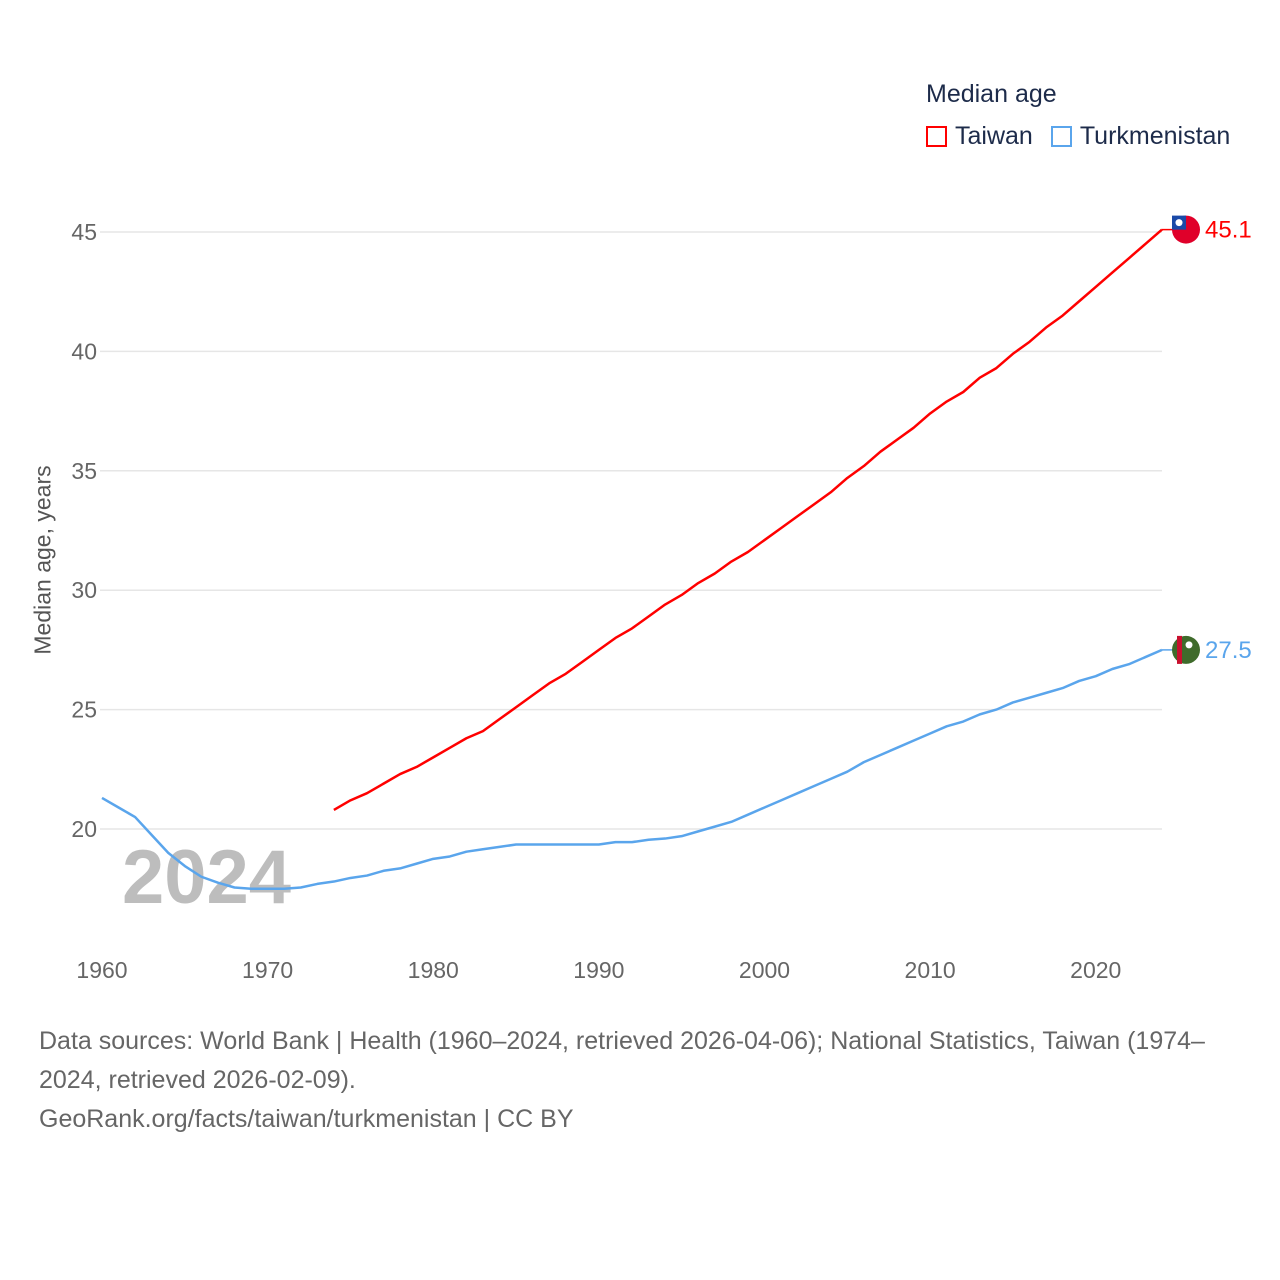  I want to click on x-tick-label: 2000, so click(764, 970).